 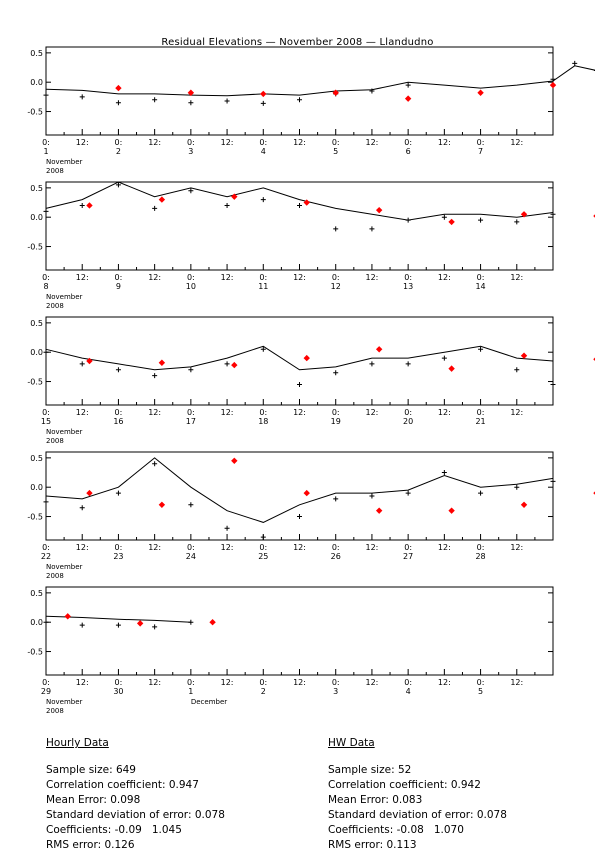 What do you see at coordinates (480, 286) in the screenshot?
I see `x-day-label: 14` at bounding box center [480, 286].